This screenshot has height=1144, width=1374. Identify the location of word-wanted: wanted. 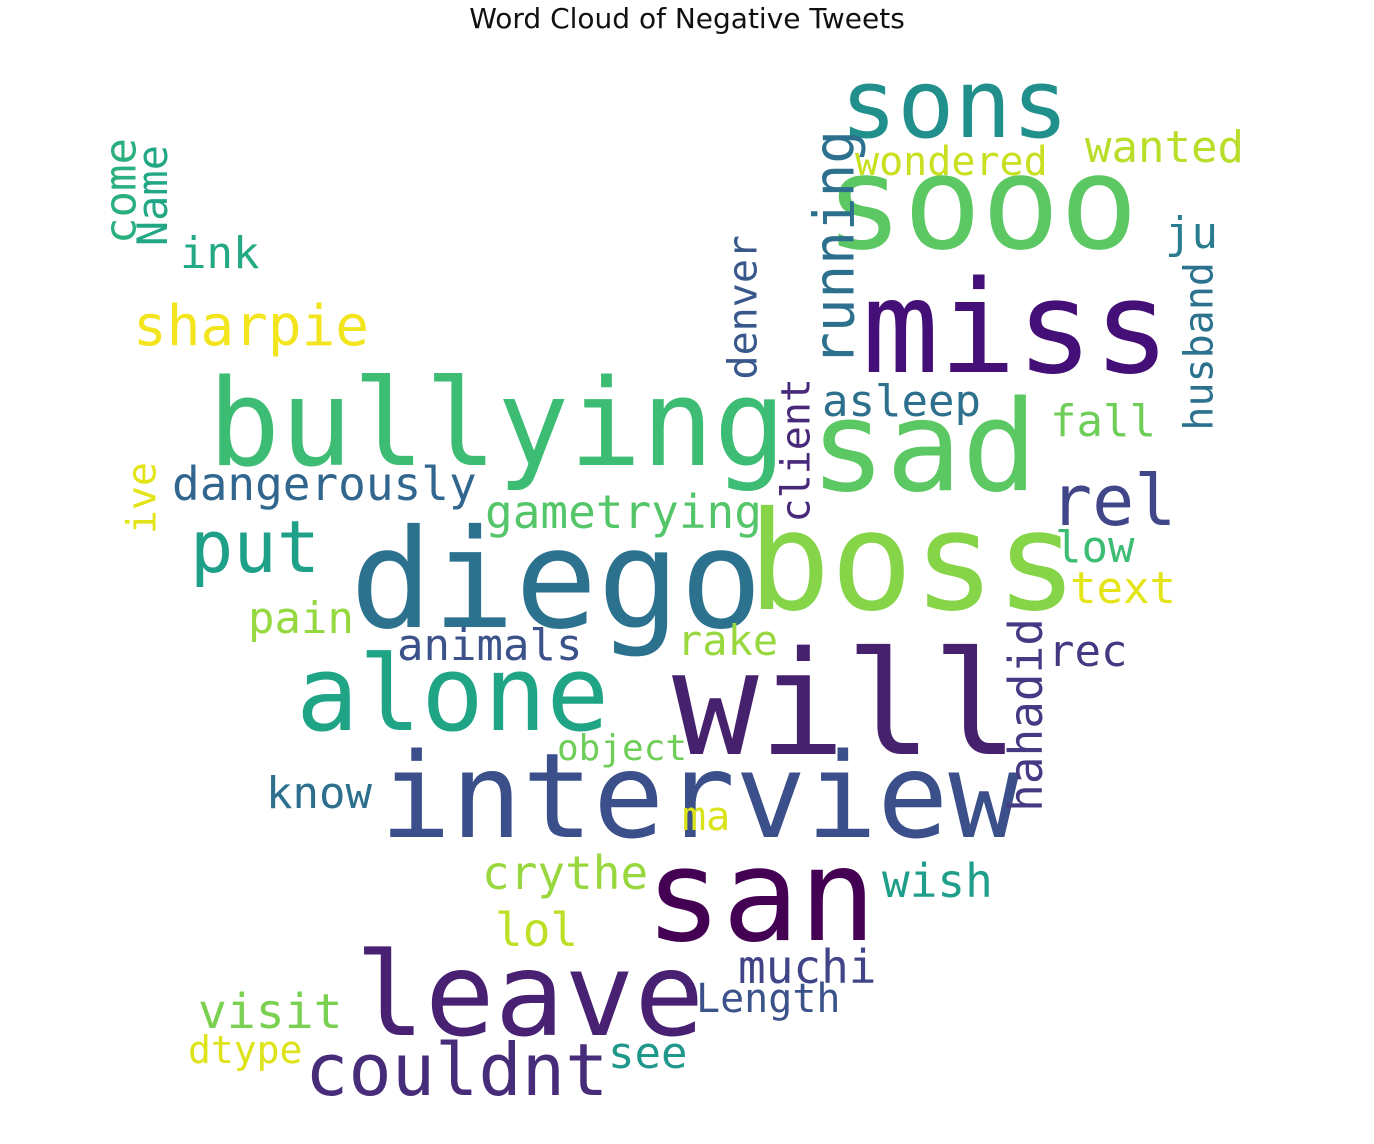
(1164, 147).